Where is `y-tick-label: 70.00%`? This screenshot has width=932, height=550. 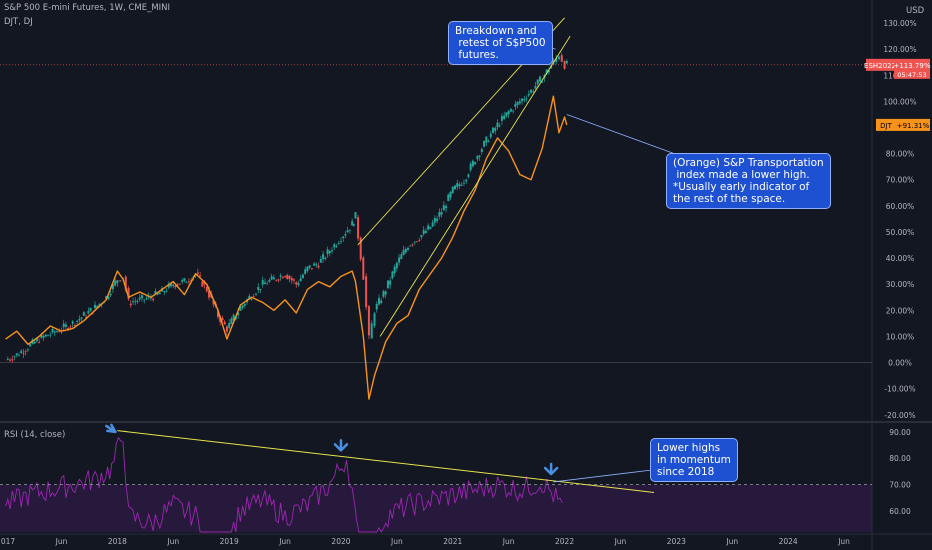 y-tick-label: 70.00% is located at coordinates (900, 180).